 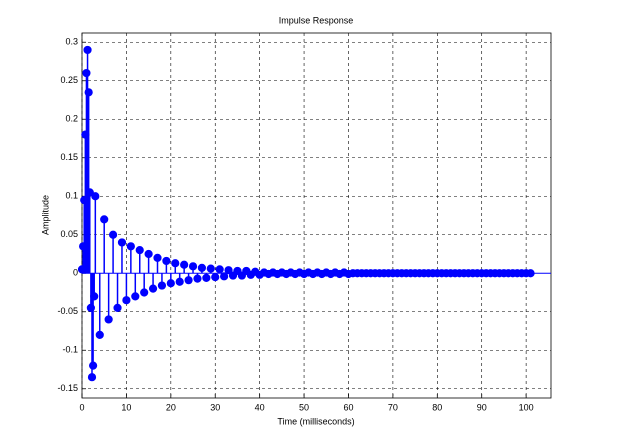 What do you see at coordinates (45, 215) in the screenshot?
I see `y-axis-label: Amplitude` at bounding box center [45, 215].